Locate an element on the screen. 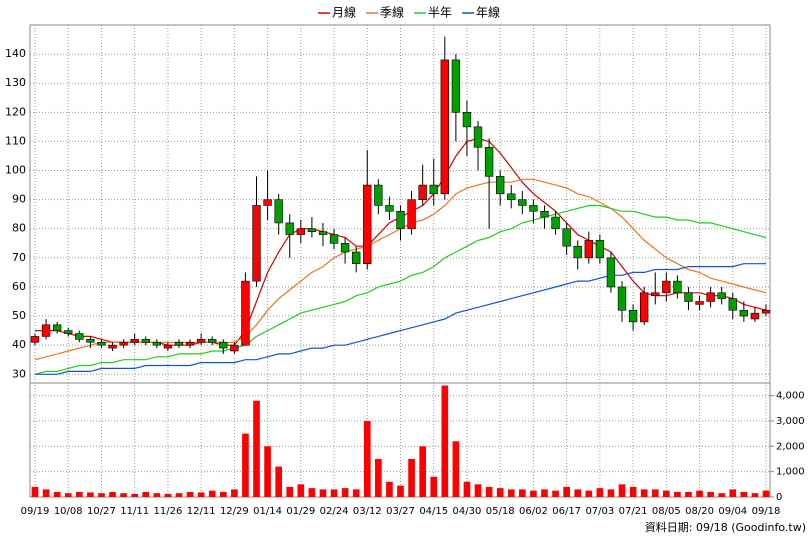 Image resolution: width=808 pixels, height=540 pixels. x-tick-label: 05/18 is located at coordinates (500, 511).